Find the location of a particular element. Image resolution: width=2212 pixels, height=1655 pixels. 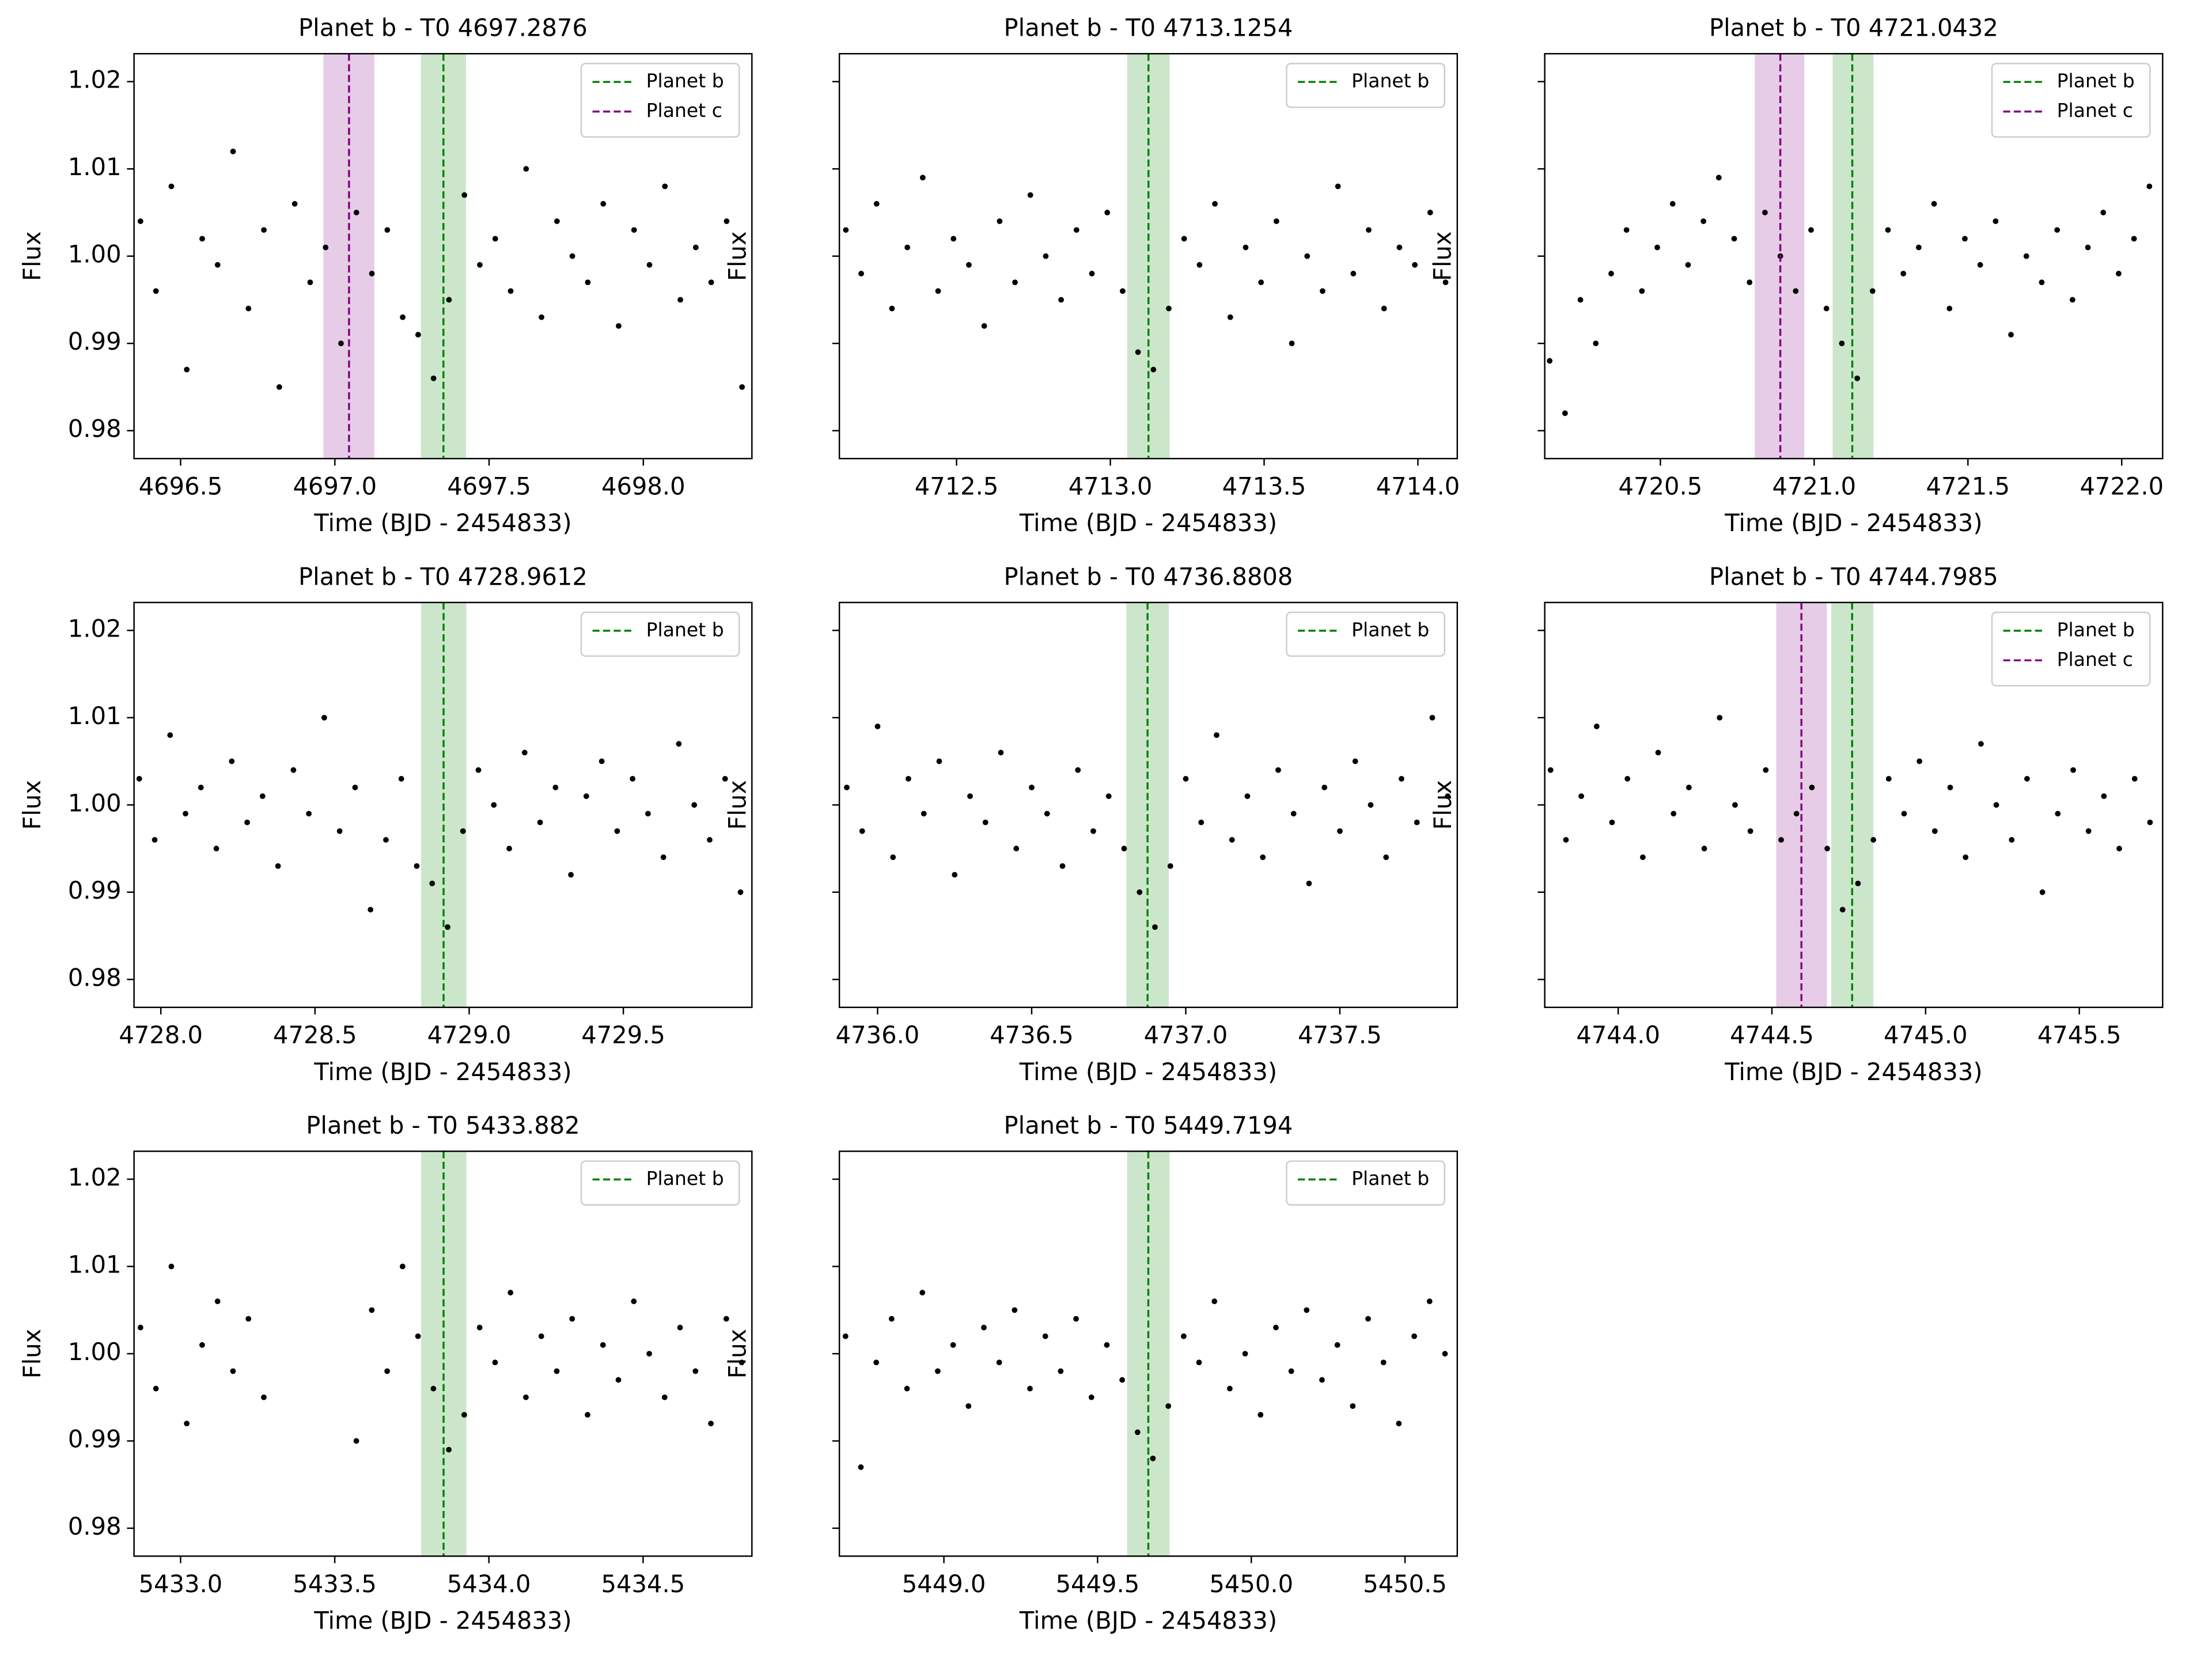

subplot-title: Planet b - T0 4744.7985 is located at coordinates (1853, 576).